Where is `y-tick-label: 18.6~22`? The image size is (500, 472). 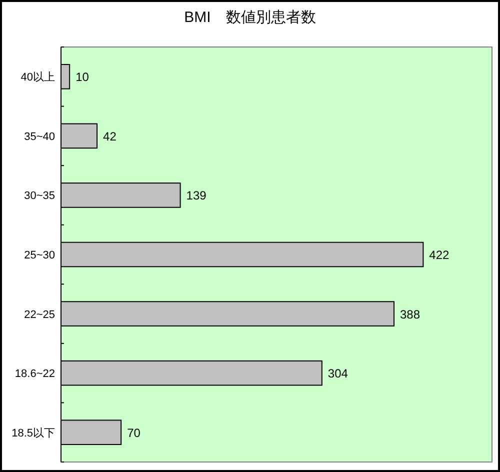 y-tick-label: 18.6~22 is located at coordinates (34, 374).